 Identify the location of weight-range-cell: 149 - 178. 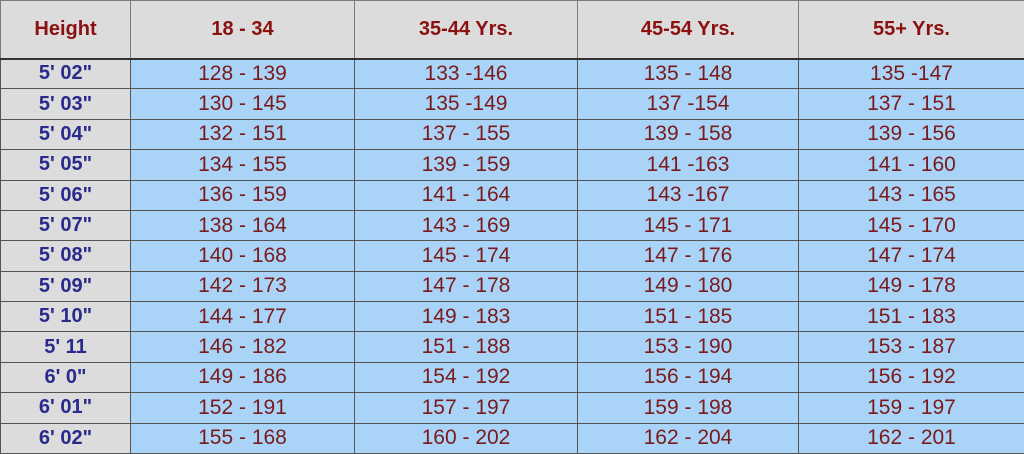
(911, 286).